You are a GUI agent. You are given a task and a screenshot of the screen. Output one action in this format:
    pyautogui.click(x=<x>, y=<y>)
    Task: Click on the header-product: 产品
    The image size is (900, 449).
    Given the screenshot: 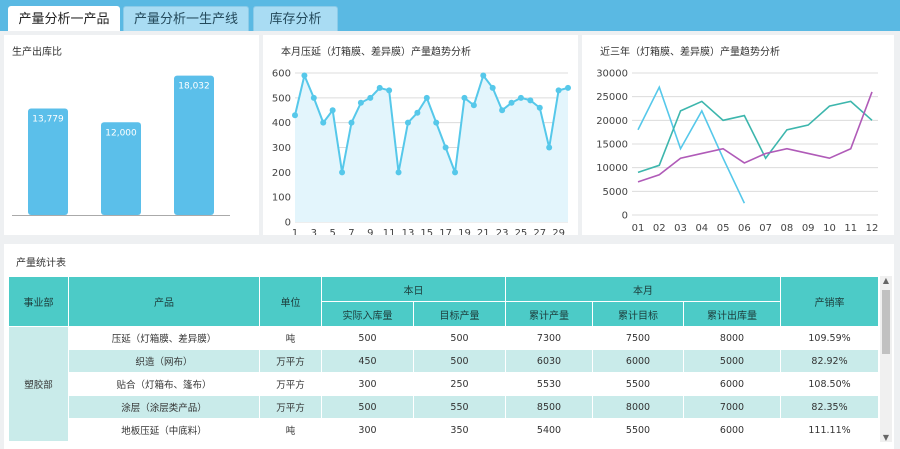 What is the action you would take?
    pyautogui.click(x=164, y=301)
    